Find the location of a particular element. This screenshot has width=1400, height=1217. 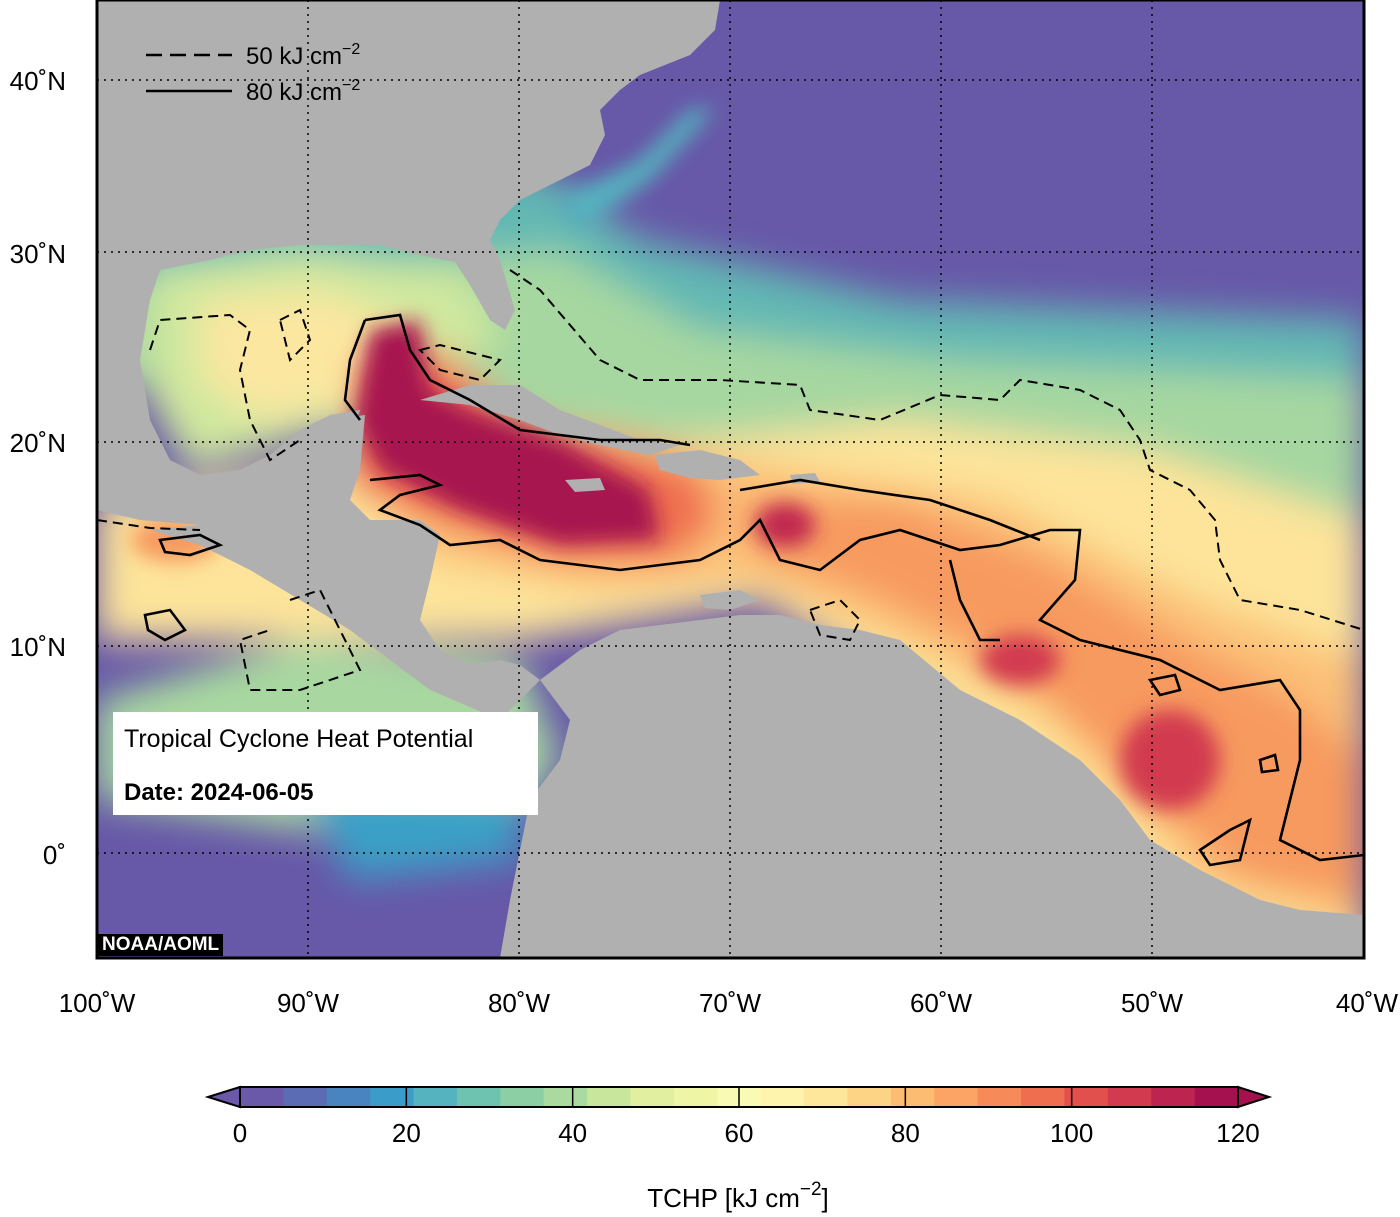

lon-tick-label: 90˚W is located at coordinates (308, 1003).